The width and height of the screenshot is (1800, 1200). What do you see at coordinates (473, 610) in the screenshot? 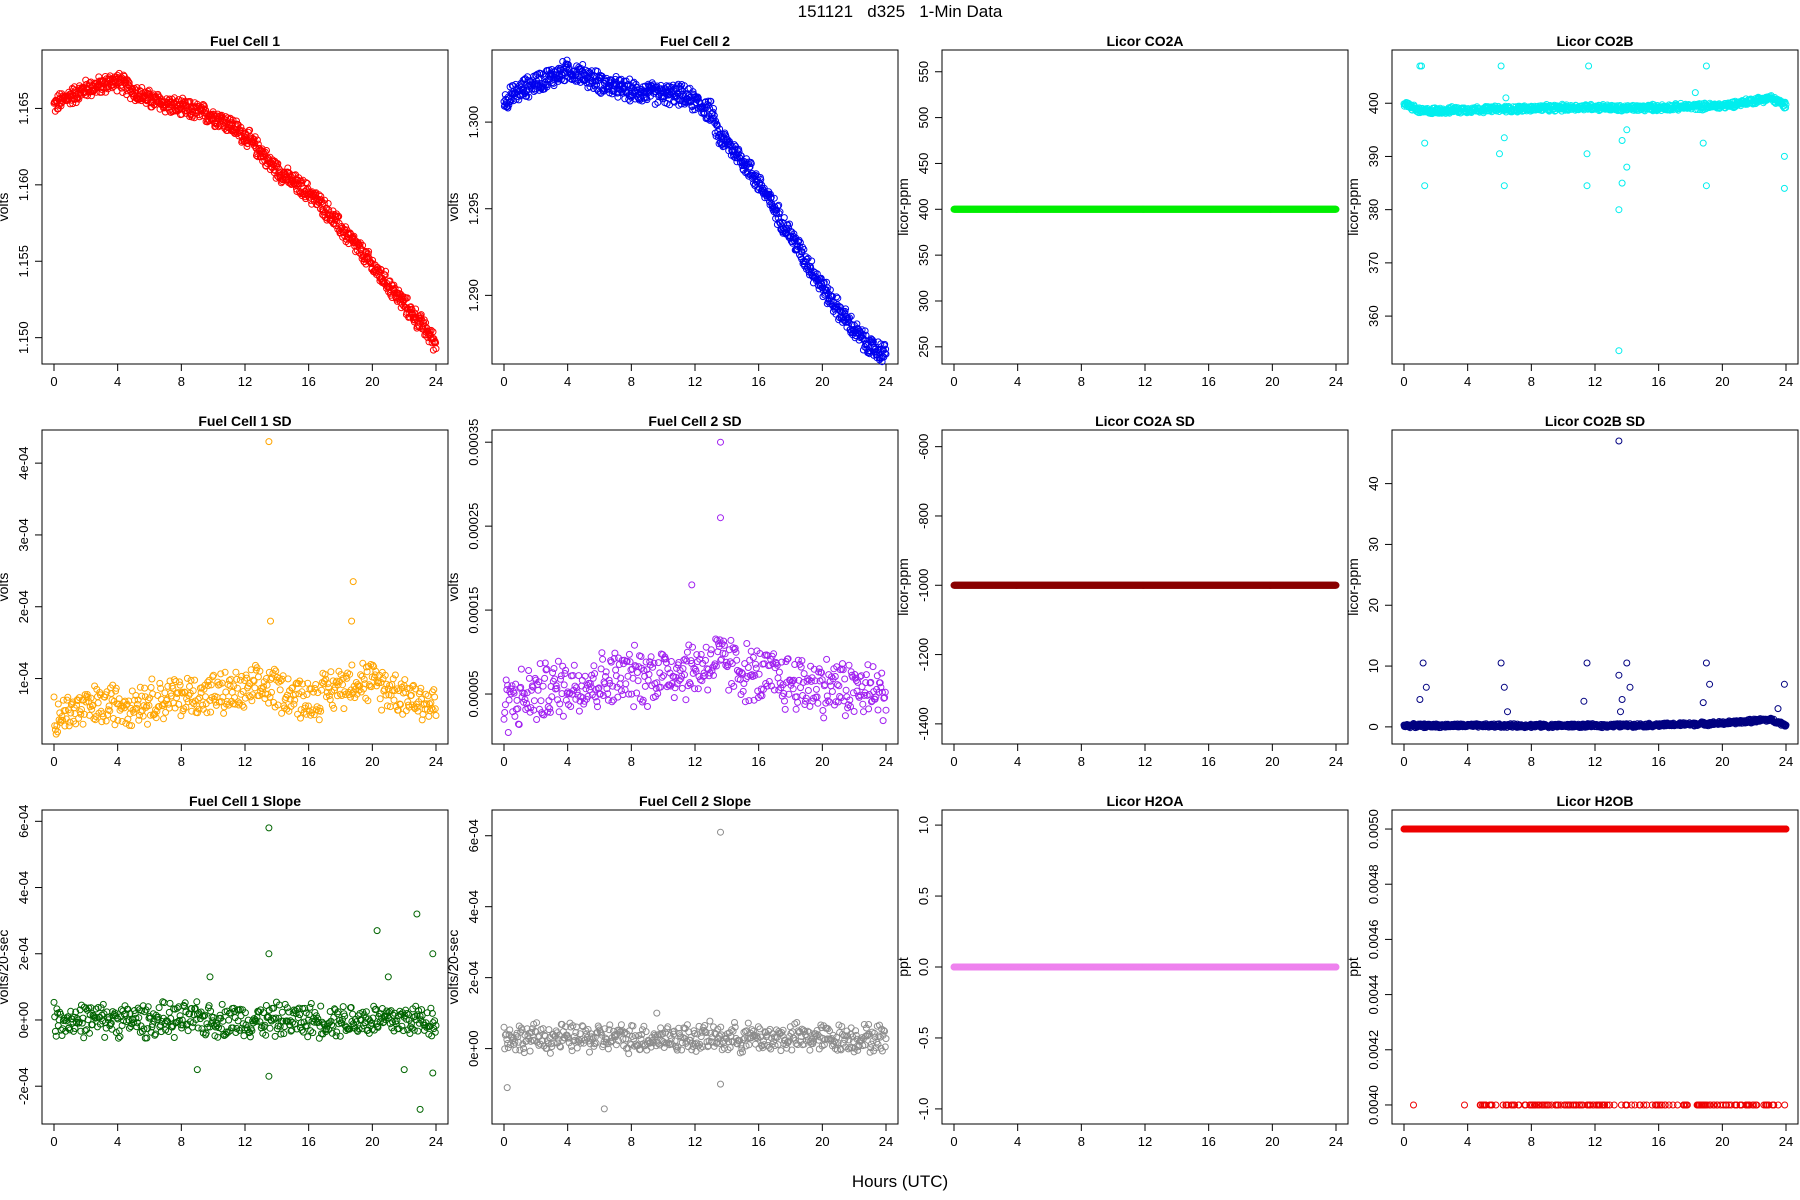
I see `y-tick-label: 0.00015` at bounding box center [473, 610].